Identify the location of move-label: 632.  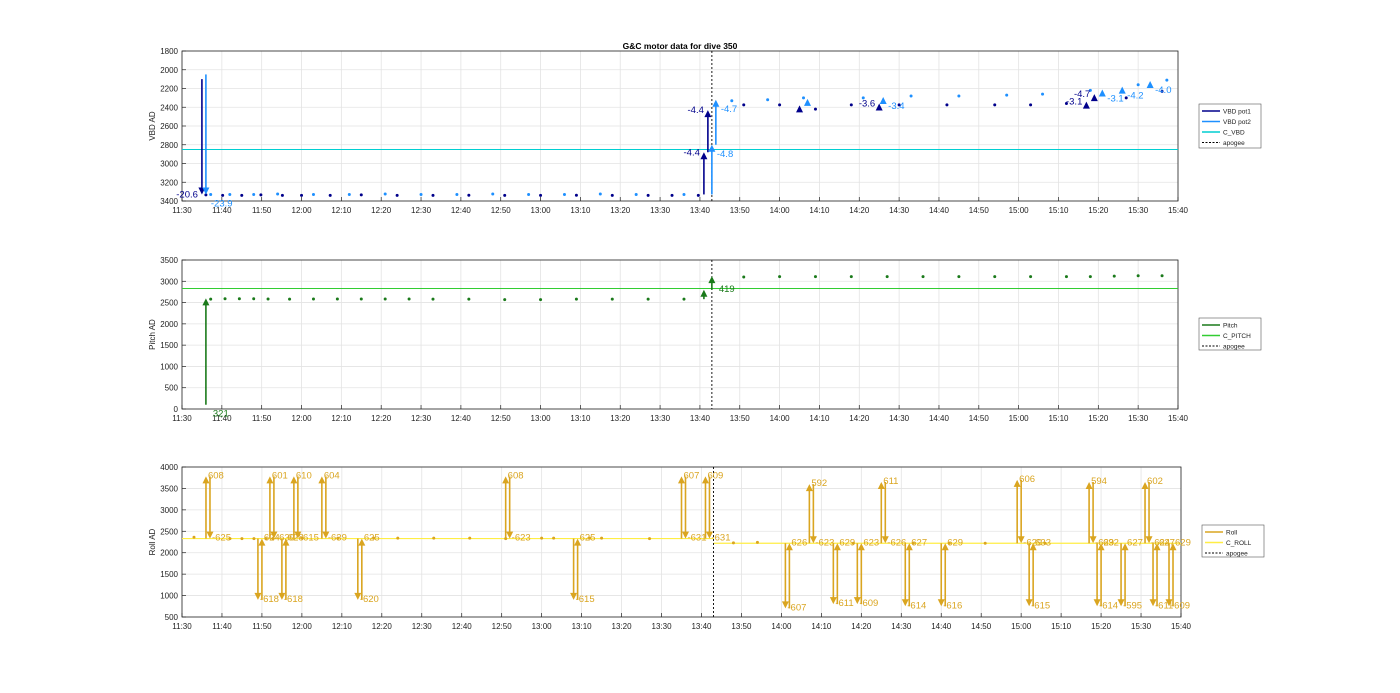
(1111, 542).